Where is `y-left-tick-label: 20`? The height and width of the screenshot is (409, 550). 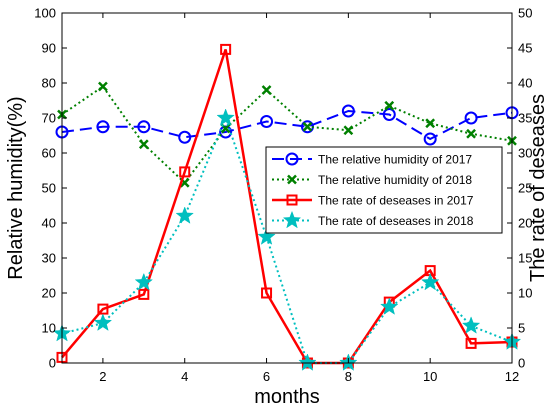
y-left-tick-label: 20 is located at coordinates (49, 293).